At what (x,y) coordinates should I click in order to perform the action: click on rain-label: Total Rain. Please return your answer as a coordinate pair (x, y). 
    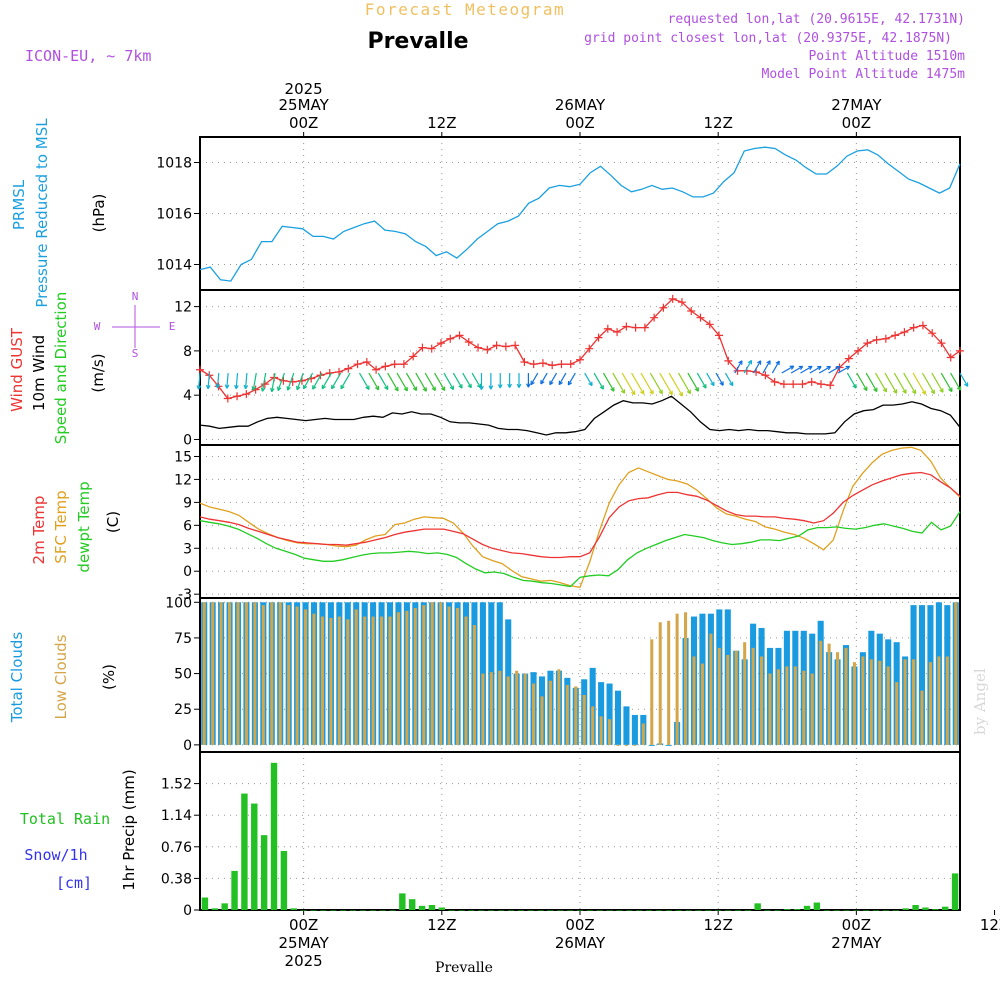
    Looking at the image, I should click on (65, 819).